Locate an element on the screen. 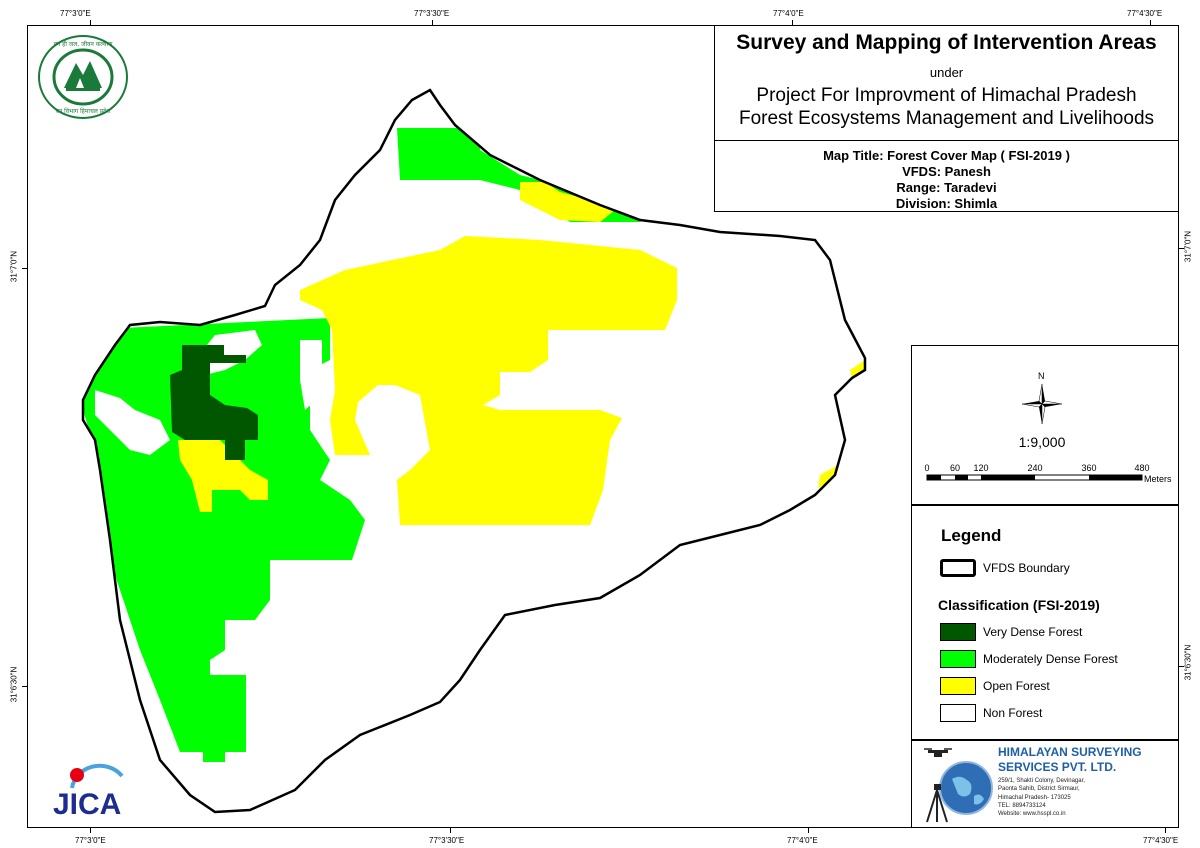 Image resolution: width=1200 pixels, height=848 pixels. coord-bottom-4: 77°4'30"E is located at coordinates (1161, 840).